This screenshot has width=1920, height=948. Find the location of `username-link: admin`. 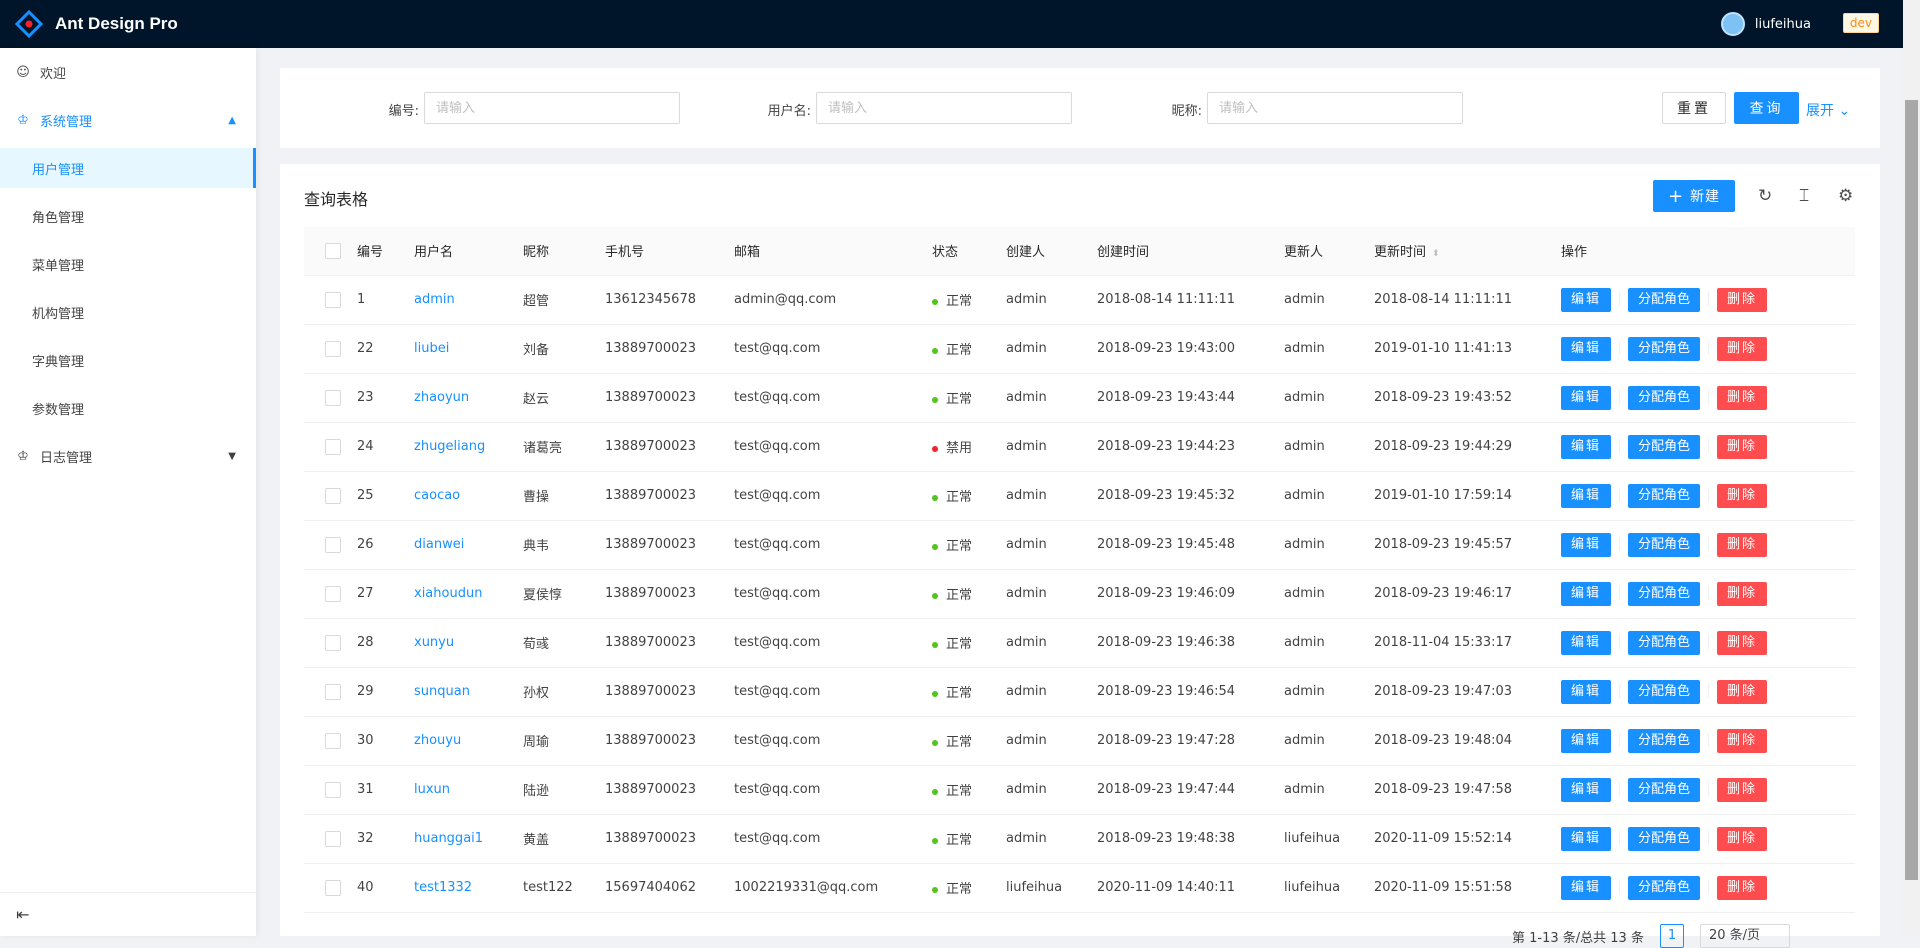

username-link: admin is located at coordinates (434, 299).